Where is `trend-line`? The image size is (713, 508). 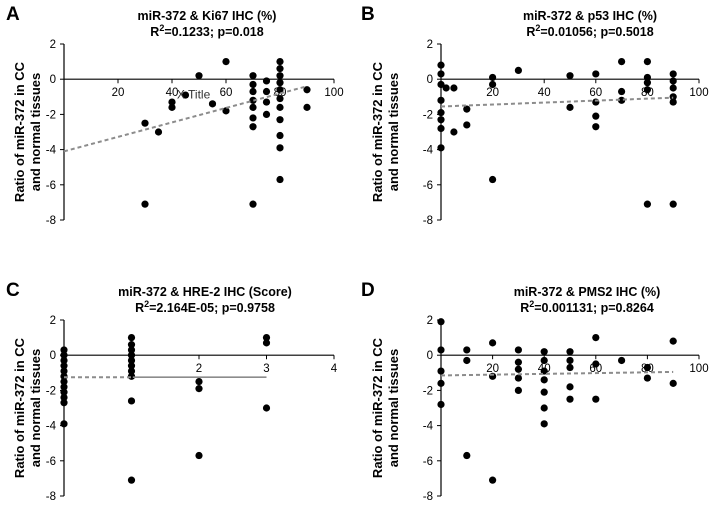 trend-line is located at coordinates (557, 102).